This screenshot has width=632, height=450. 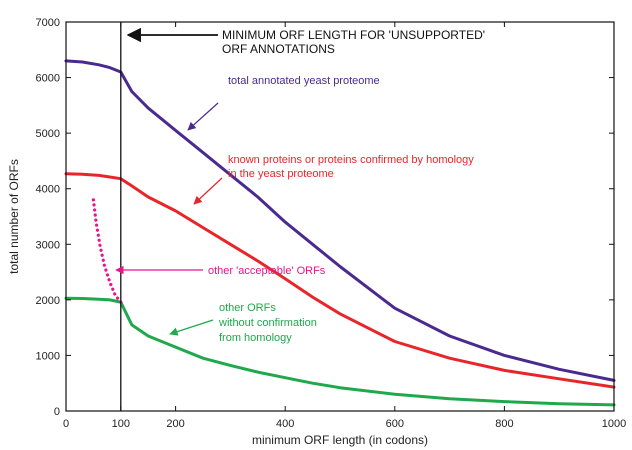 I want to click on x-tick-label: 200, so click(x=175, y=424).